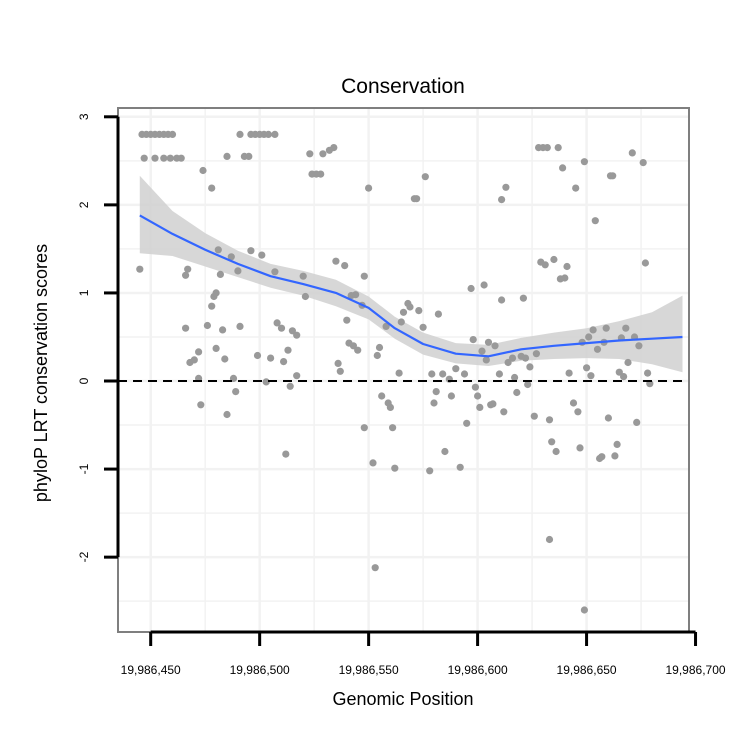 The height and width of the screenshot is (750, 750). What do you see at coordinates (696, 670) in the screenshot?
I see `x-tick-label: 19,986,700` at bounding box center [696, 670].